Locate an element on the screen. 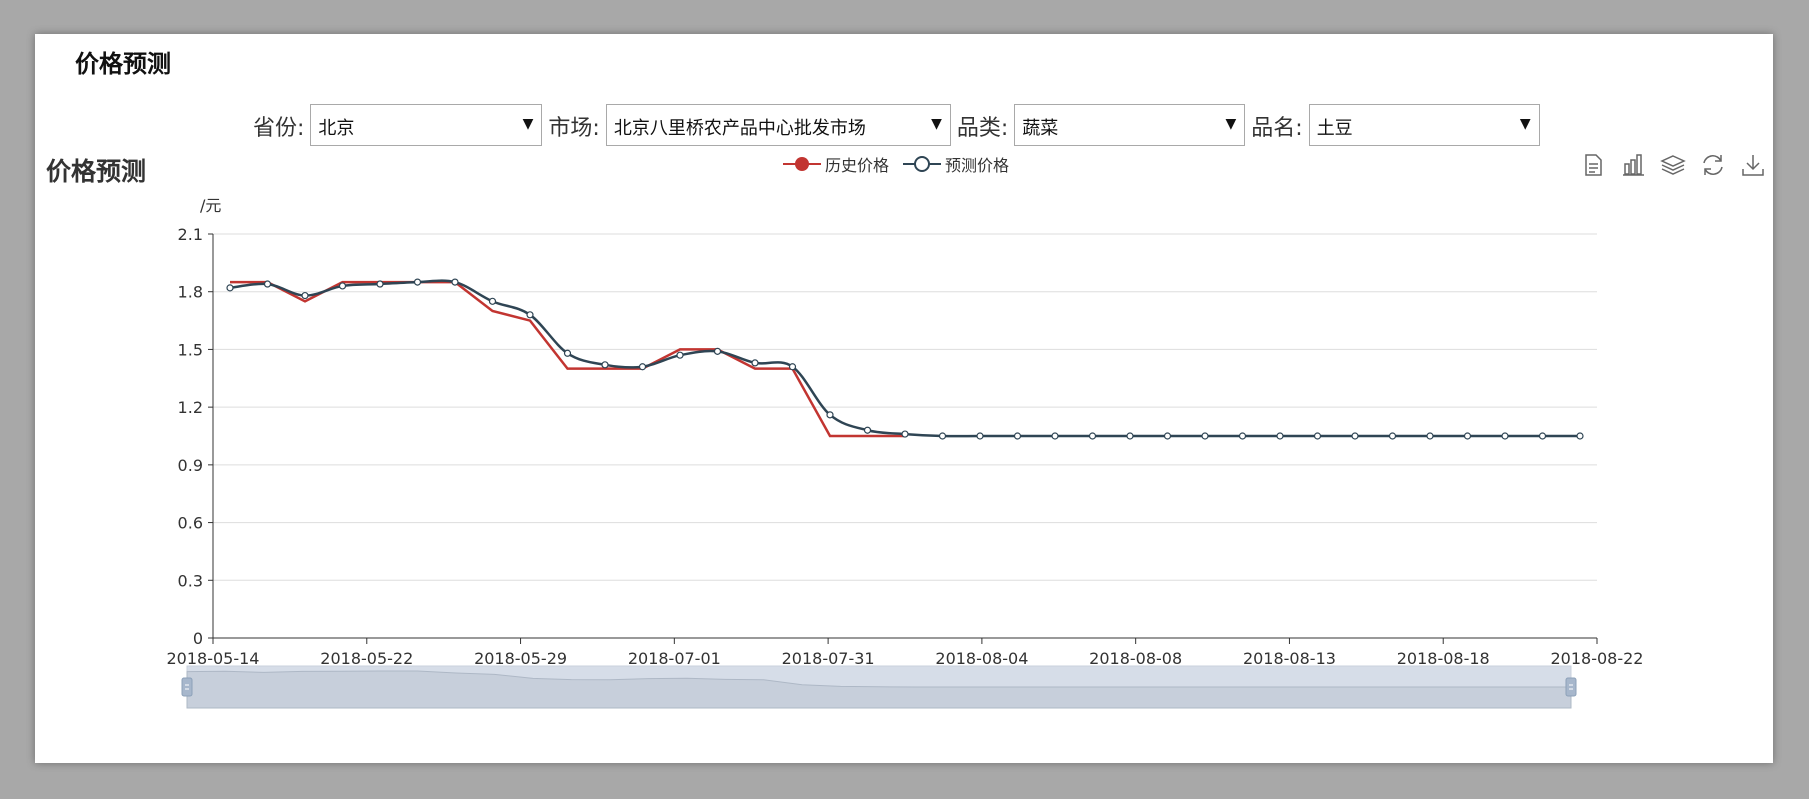 The image size is (1809, 799). legend-label: 历史价格 is located at coordinates (857, 165).